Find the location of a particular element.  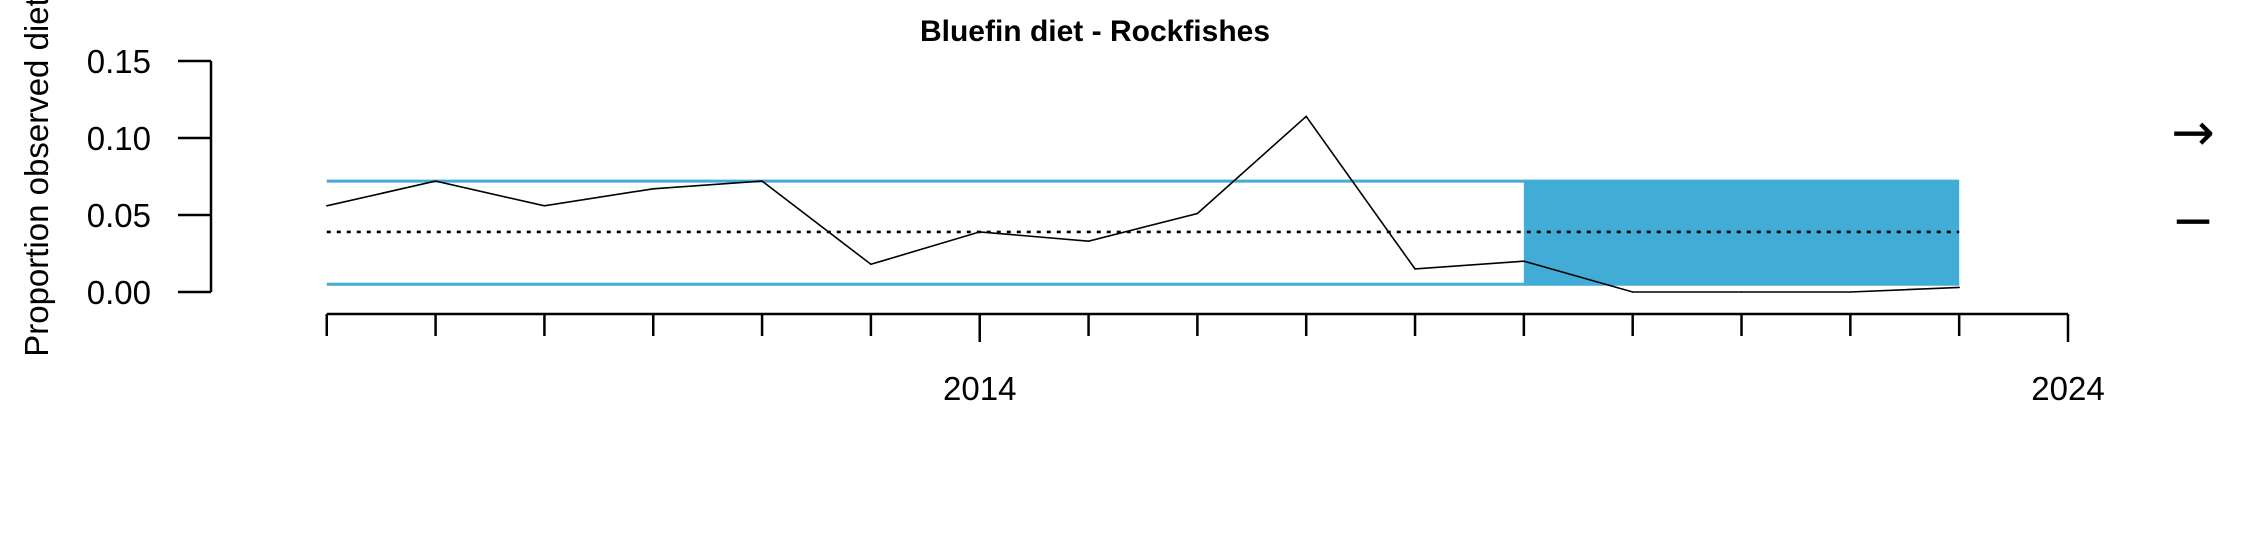

recent-period-band is located at coordinates (1741, 233).